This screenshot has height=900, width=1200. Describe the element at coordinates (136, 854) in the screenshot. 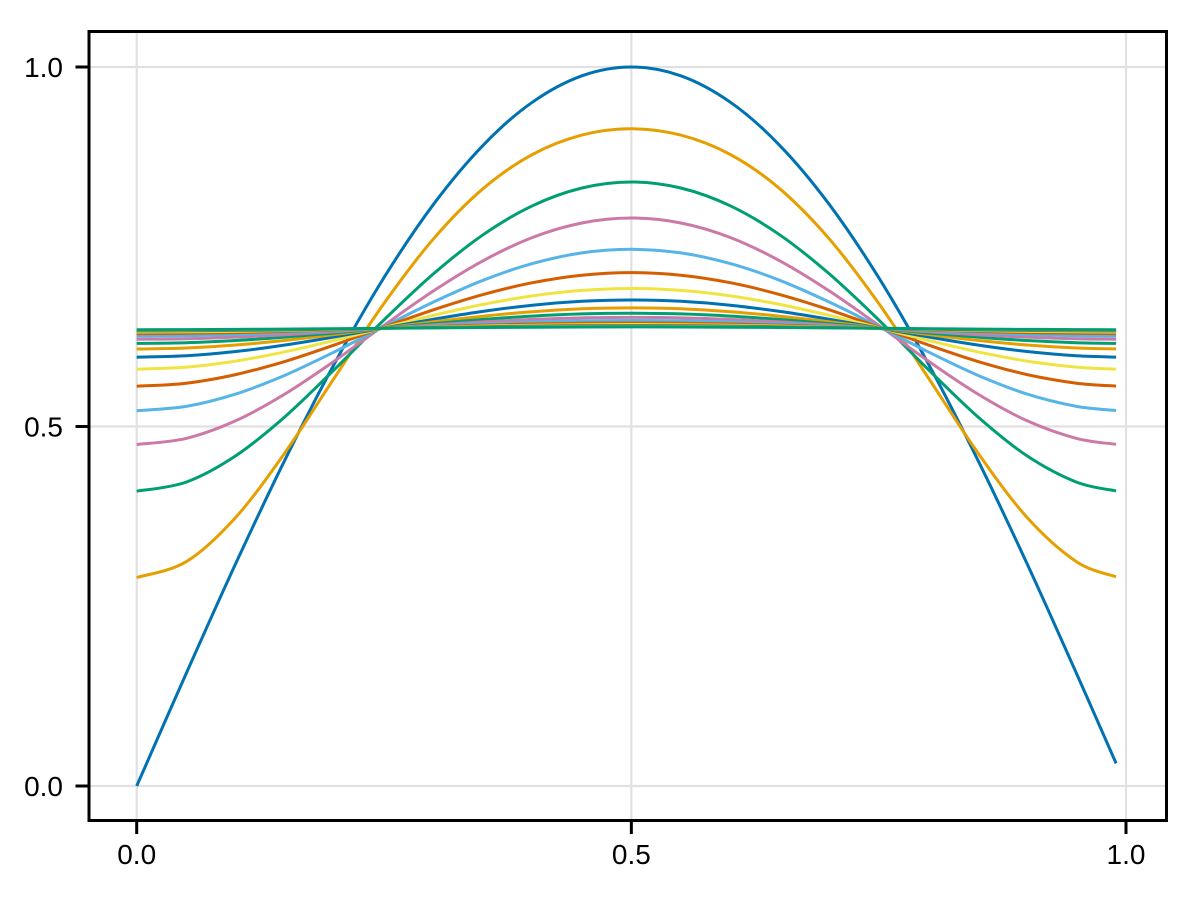

I see `x-tick-label: 0.0` at that location.